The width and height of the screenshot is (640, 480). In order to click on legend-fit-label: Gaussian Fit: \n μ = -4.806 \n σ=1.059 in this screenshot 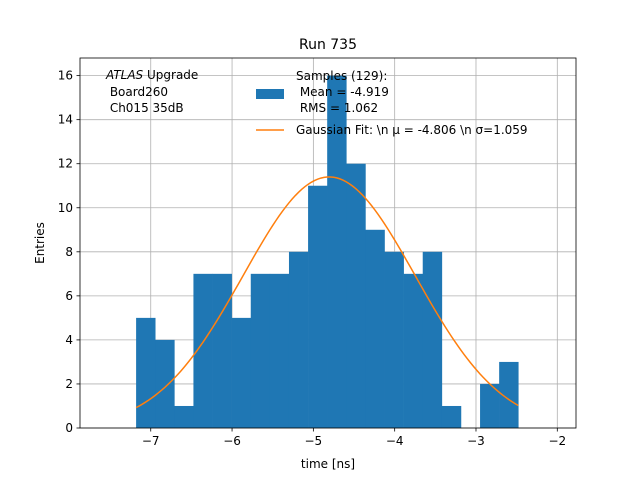, I will do `click(412, 130)`.